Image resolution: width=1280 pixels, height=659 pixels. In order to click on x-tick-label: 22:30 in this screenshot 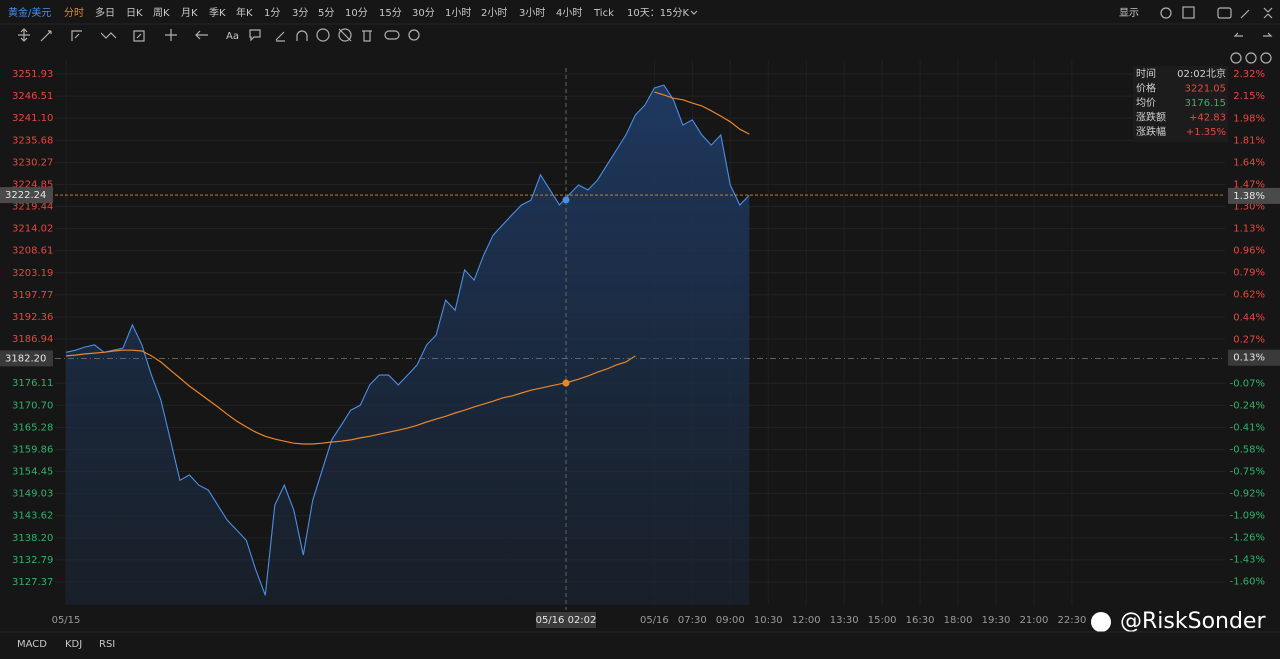, I will do `click(1072, 620)`.